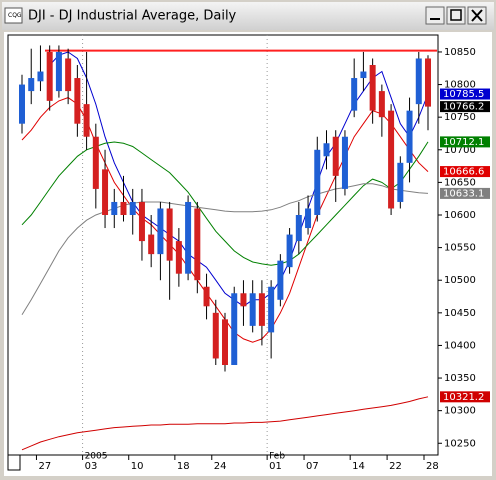 Image resolution: width=496 pixels, height=480 pixels. Describe the element at coordinates (477, 15) in the screenshot. I see `close-glyph` at that location.